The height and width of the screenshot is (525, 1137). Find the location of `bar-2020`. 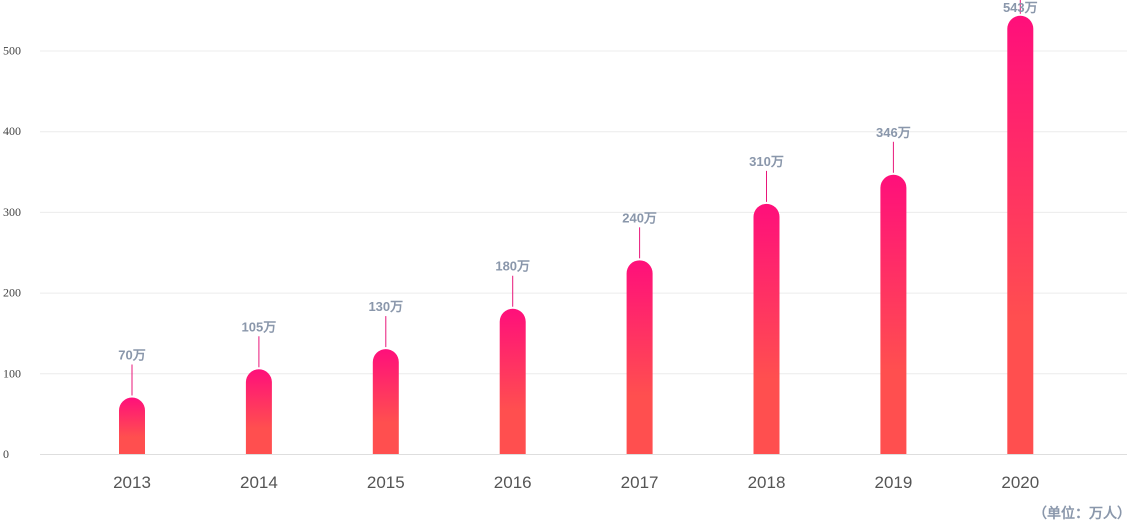

bar-2020 is located at coordinates (1020, 234).